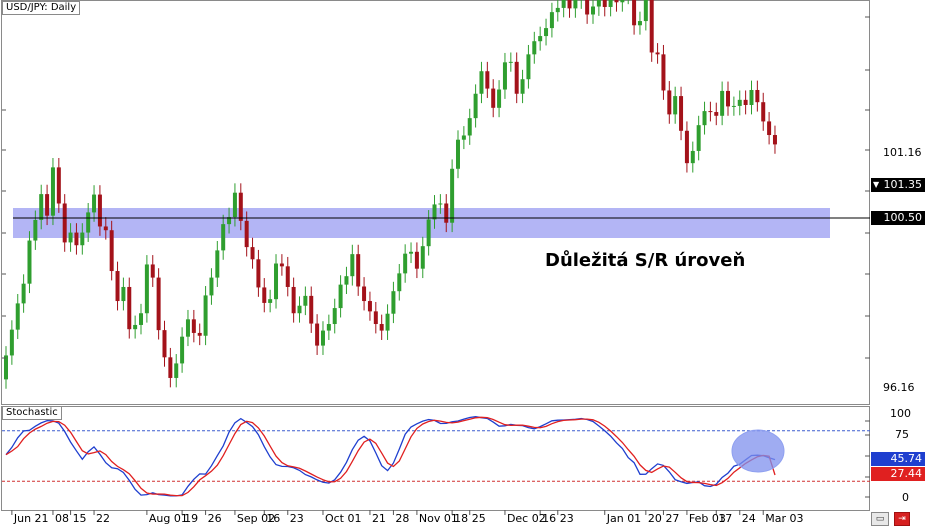  Describe the element at coordinates (461, 518) in the screenshot. I see `time-label: 18` at that location.